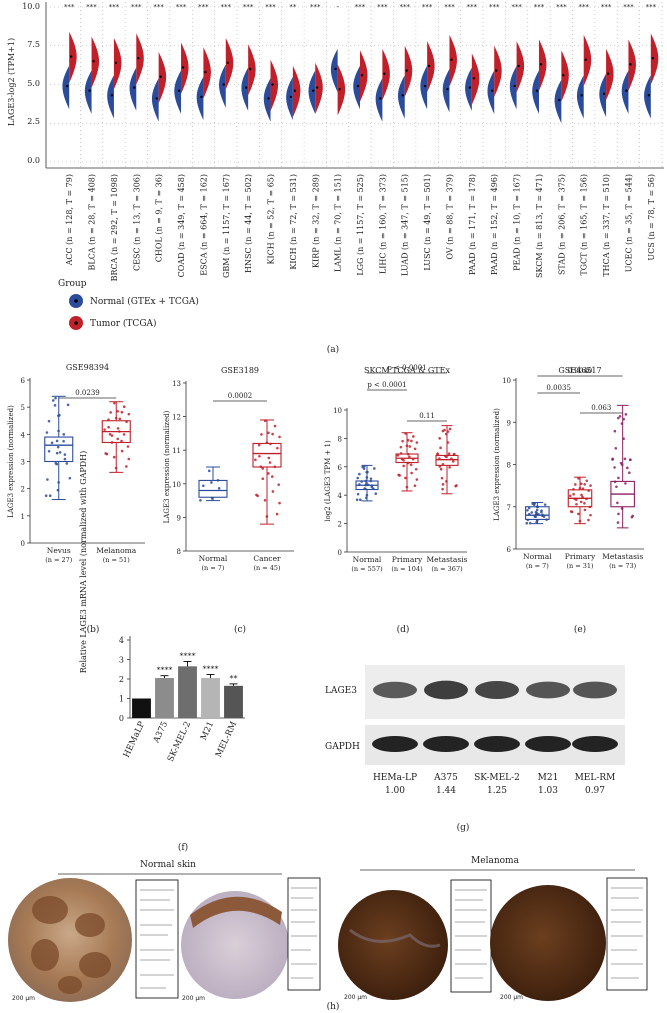 Image resolution: width=667 pixels, height=1013 pixels. Describe the element at coordinates (240, 396) in the screenshot. I see `panel-c-bracket-label: 0.0002` at that location.